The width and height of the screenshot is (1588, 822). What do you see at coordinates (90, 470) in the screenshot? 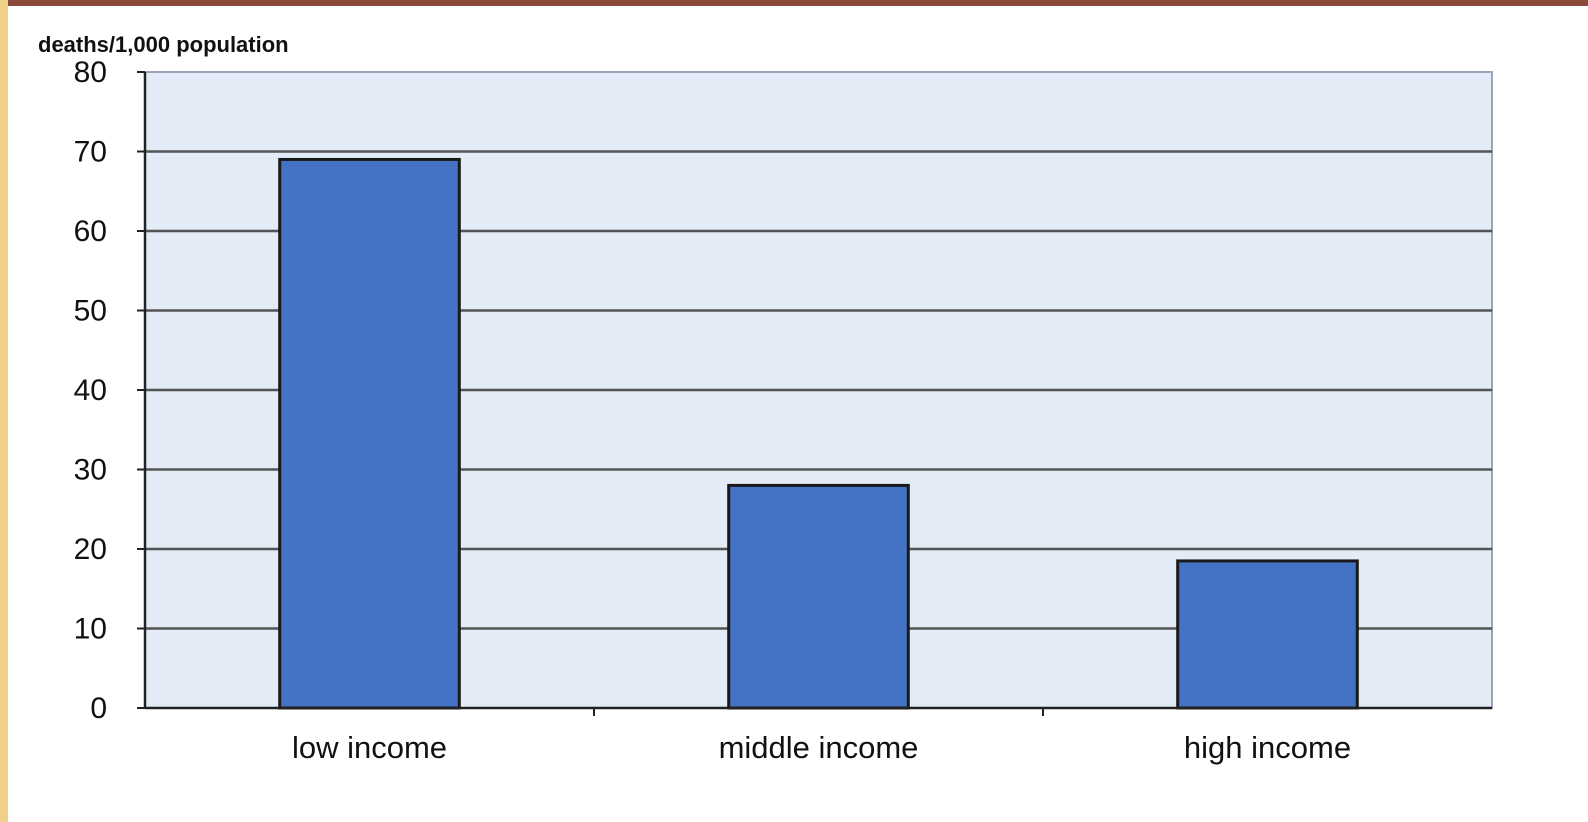
I see `y-tick-label: 30` at bounding box center [90, 470].